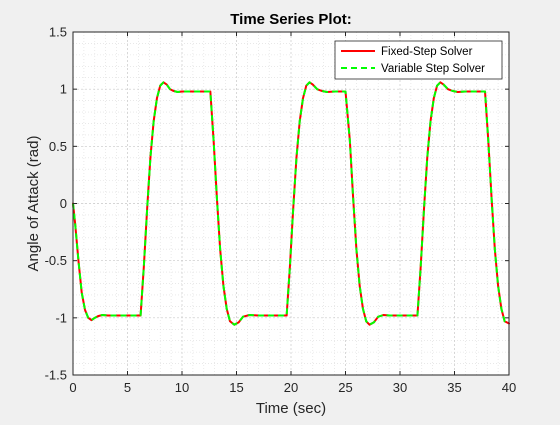 This screenshot has height=425, width=560. I want to click on y-tick-label: 0, so click(63, 203).